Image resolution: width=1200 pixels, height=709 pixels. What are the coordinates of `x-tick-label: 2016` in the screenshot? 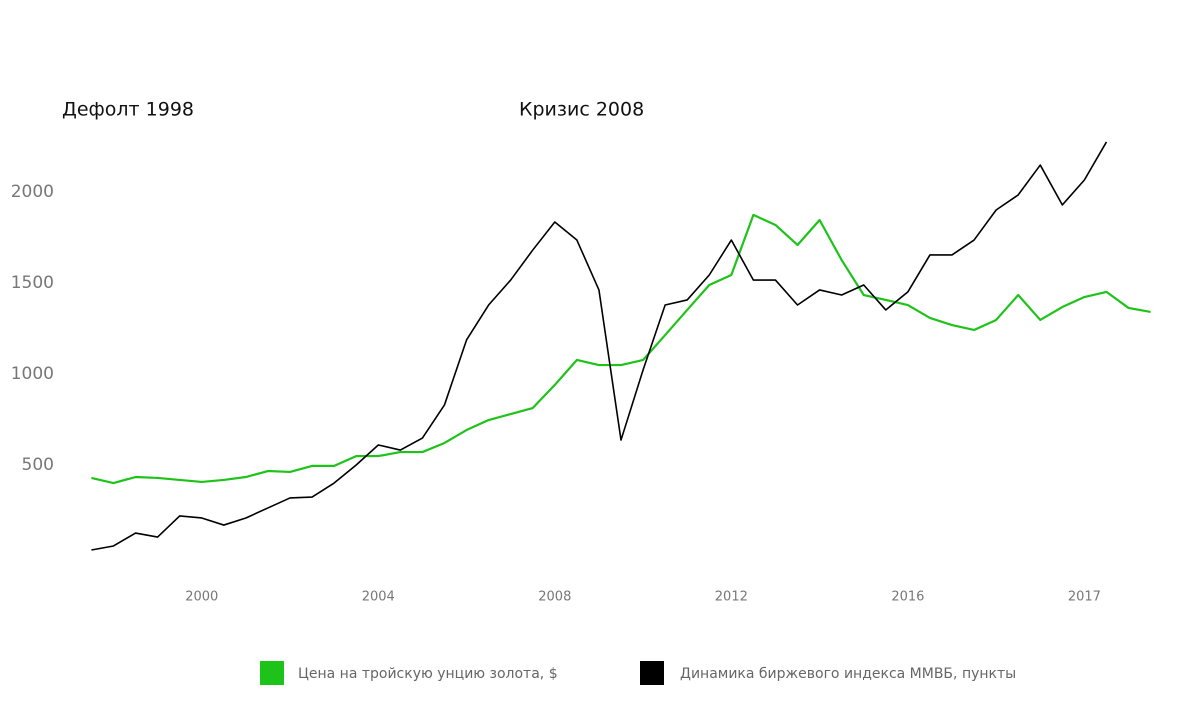 It's located at (907, 597).